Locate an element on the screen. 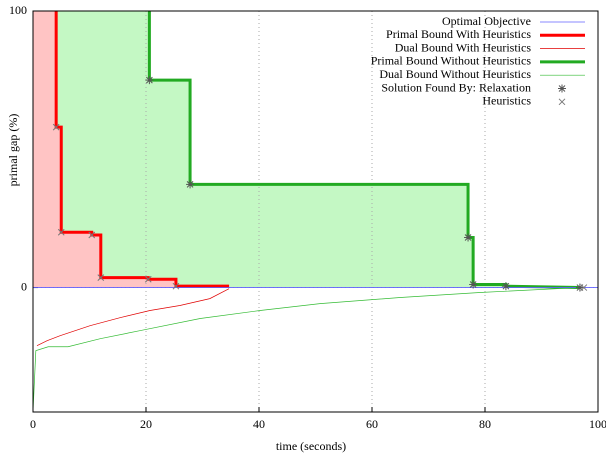 The width and height of the screenshot is (606, 456). y-tick-label: 0 is located at coordinates (24, 286).